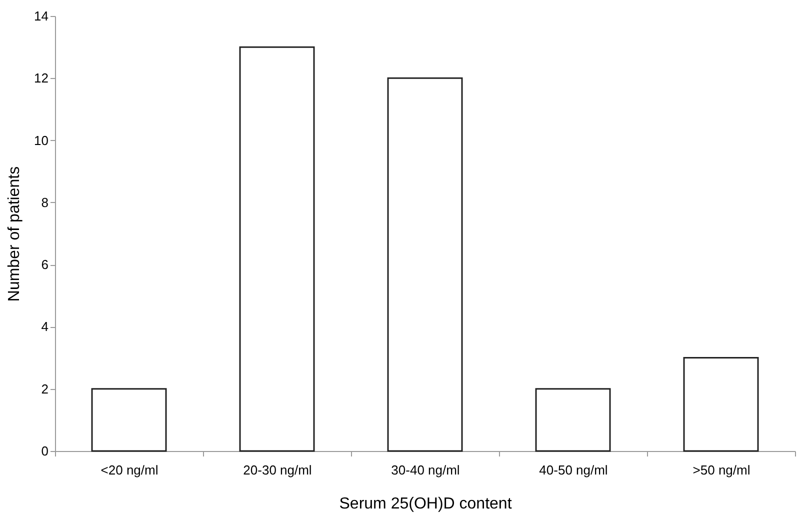 The height and width of the screenshot is (516, 811). What do you see at coordinates (425, 504) in the screenshot?
I see `x-axis-title: Serum 25(OH)D content` at bounding box center [425, 504].